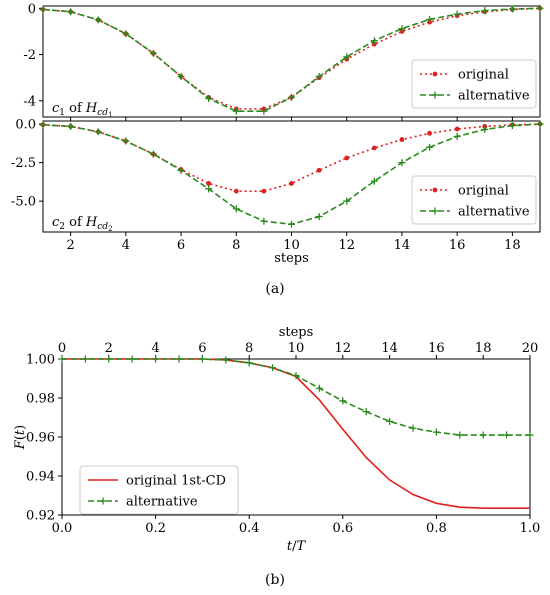  I want to click on top-x-tick-label: 20, so click(530, 348).